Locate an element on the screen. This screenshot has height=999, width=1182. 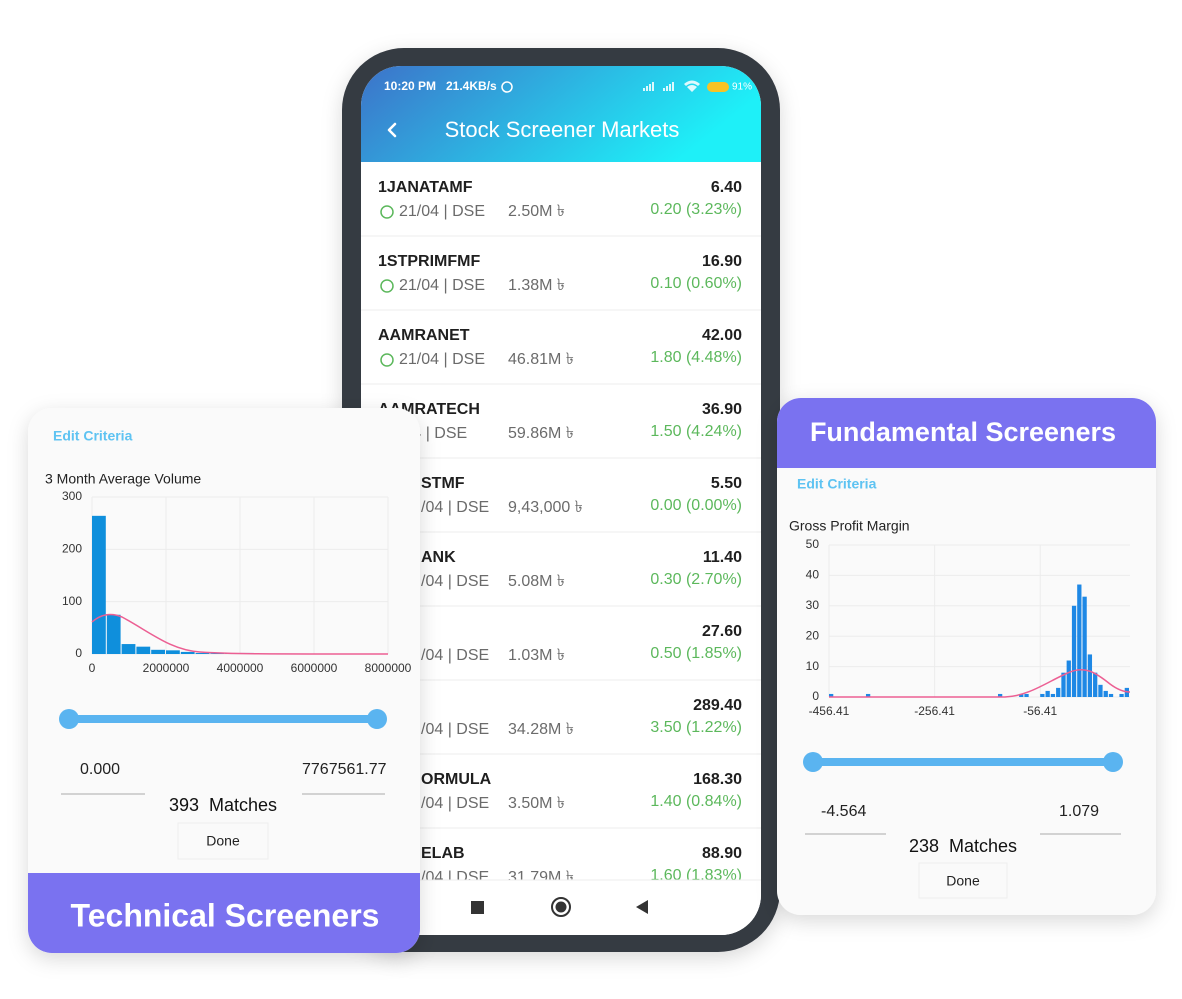
y-tick-label: 10 is located at coordinates (813, 666).